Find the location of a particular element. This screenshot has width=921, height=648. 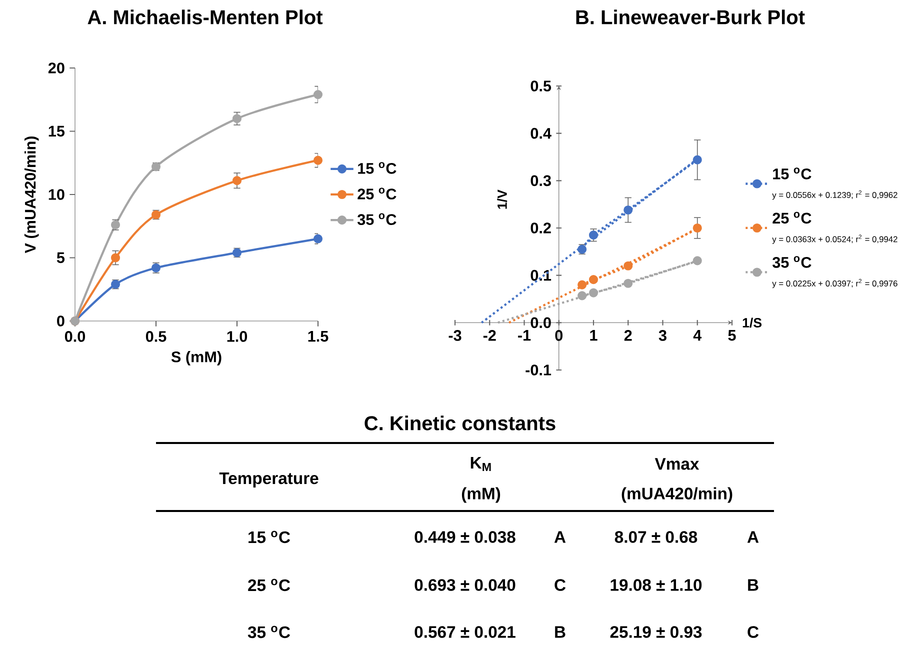

y-tick-label: 0.3 is located at coordinates (540, 180).